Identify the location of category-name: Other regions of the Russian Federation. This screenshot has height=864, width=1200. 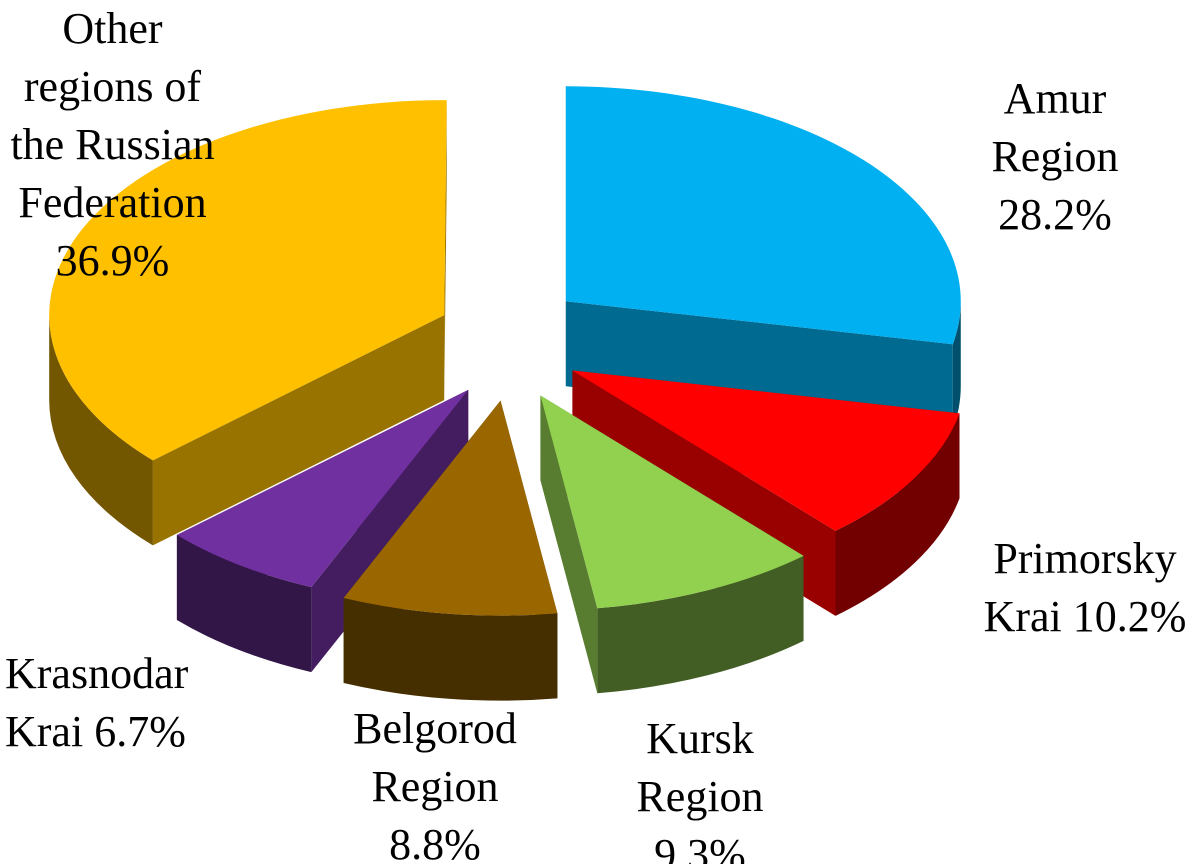
(112, 115).